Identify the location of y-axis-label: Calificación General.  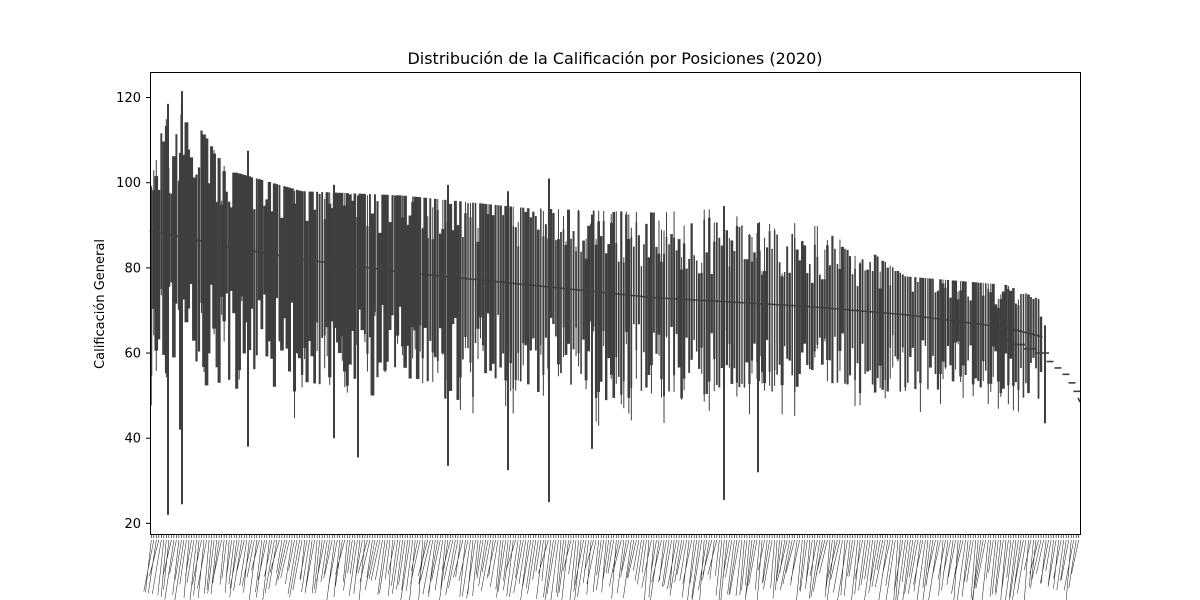
(100, 304).